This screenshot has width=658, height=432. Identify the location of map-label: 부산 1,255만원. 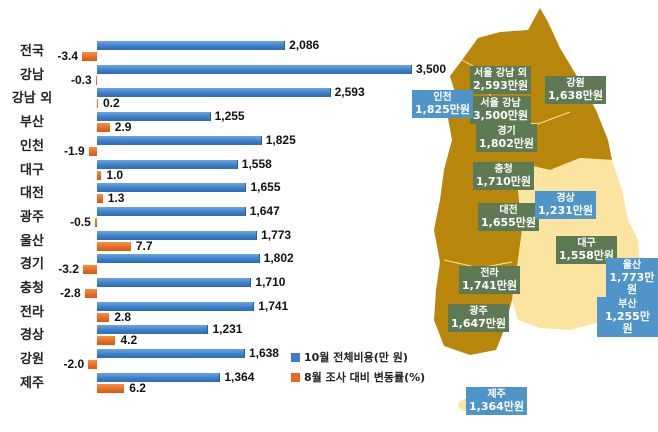
(627, 317).